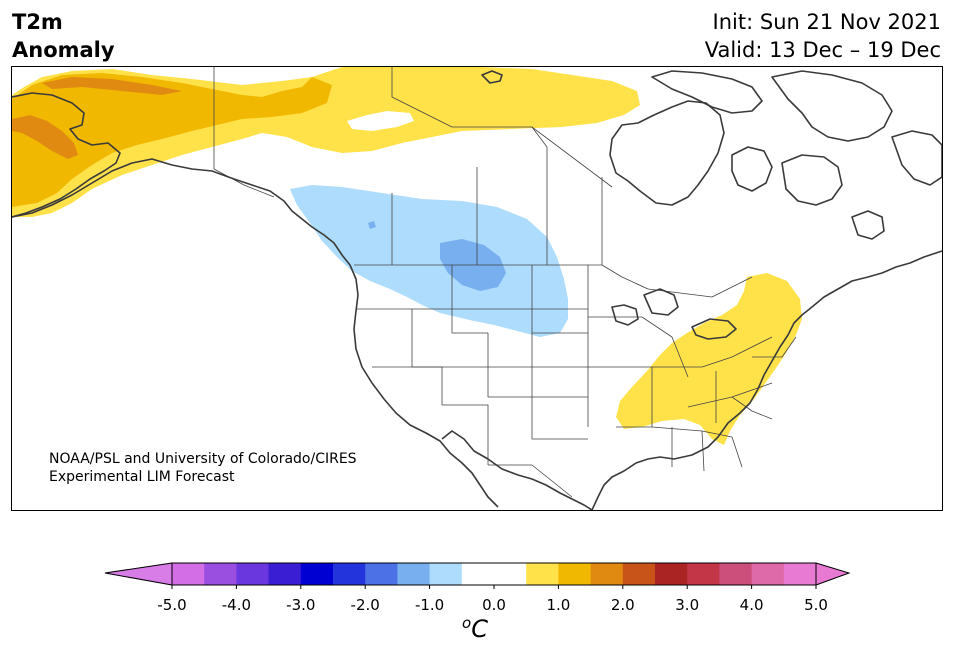 The image size is (953, 655). What do you see at coordinates (494, 605) in the screenshot?
I see `colorbar-tick-label: 0.0` at bounding box center [494, 605].